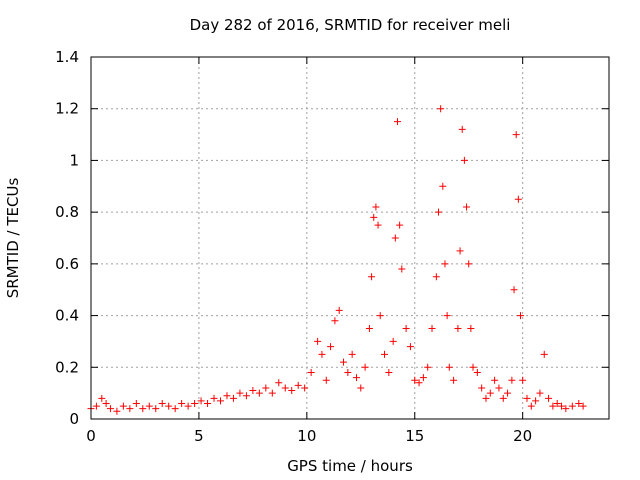 This screenshot has height=480, width=640. What do you see at coordinates (306, 436) in the screenshot?
I see `x-tick-label: 10` at bounding box center [306, 436].